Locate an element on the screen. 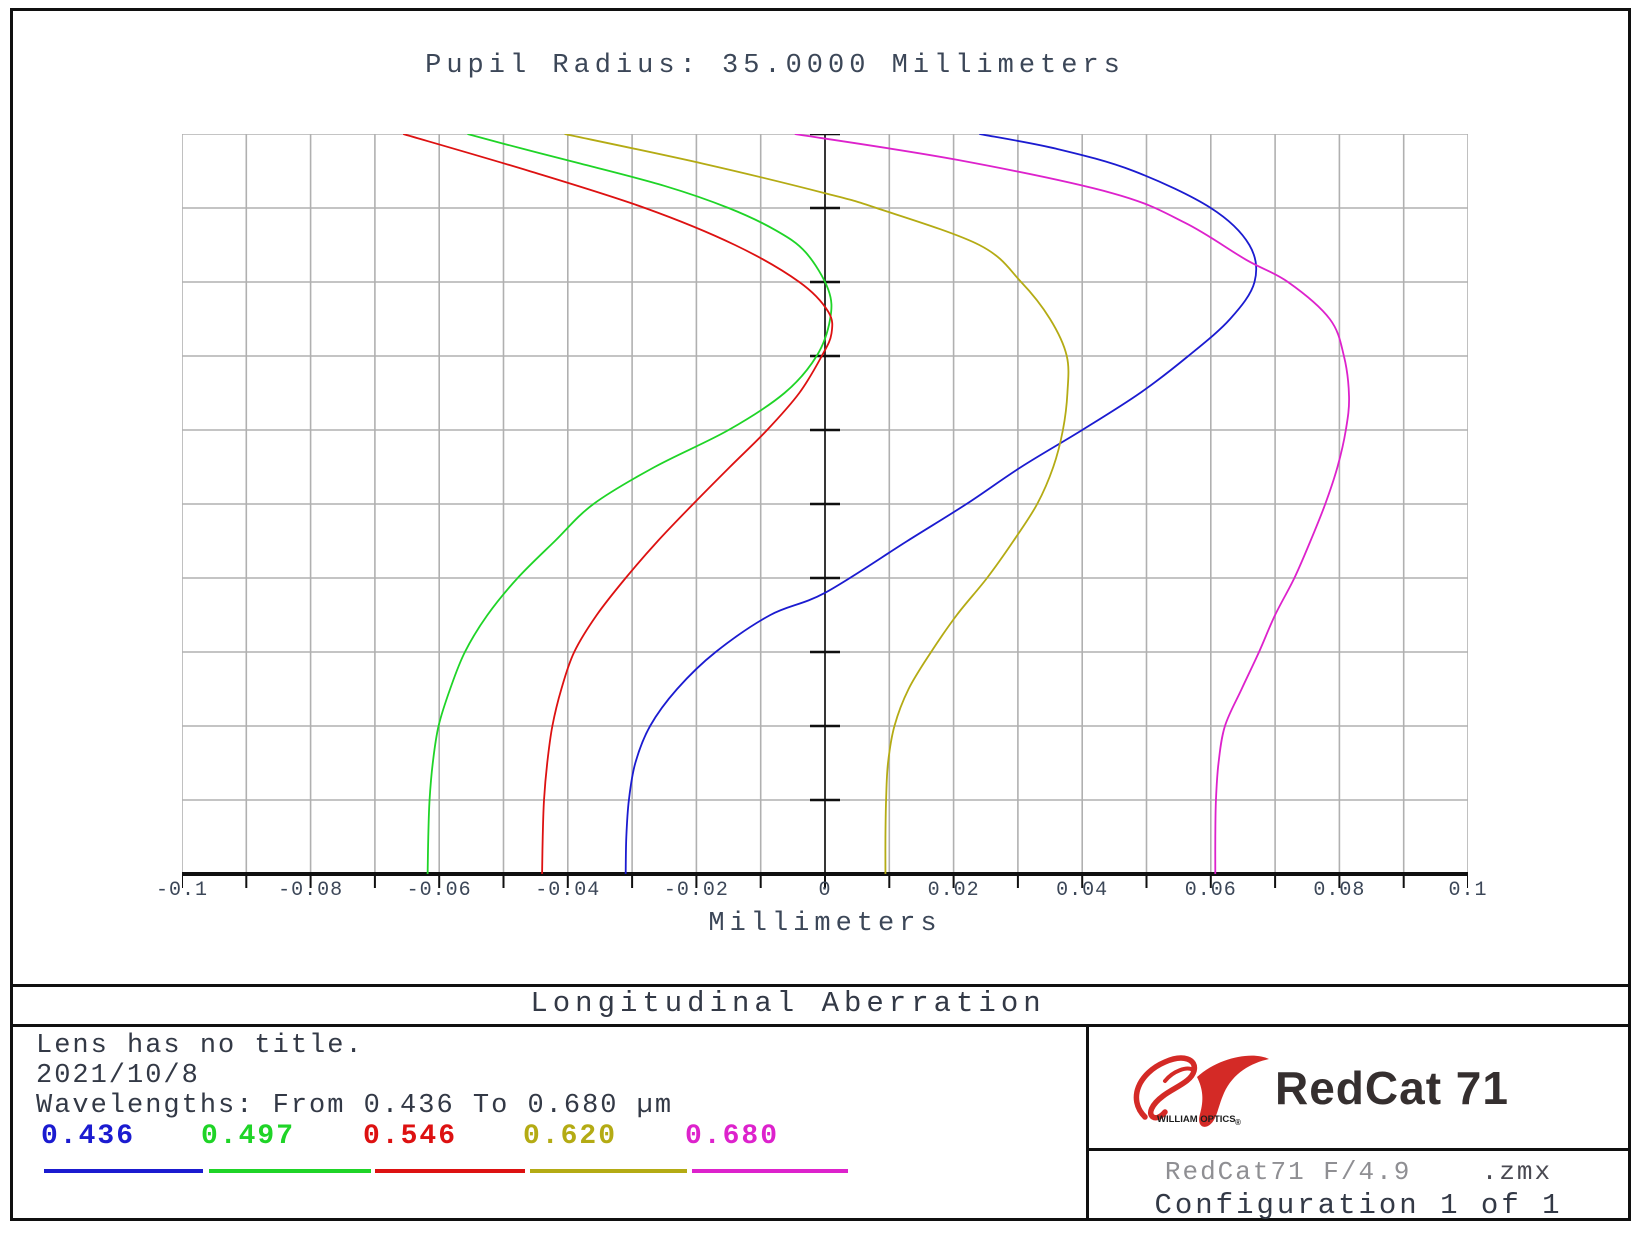  logo-swoosh-right is located at coordinates (1233, 1091).